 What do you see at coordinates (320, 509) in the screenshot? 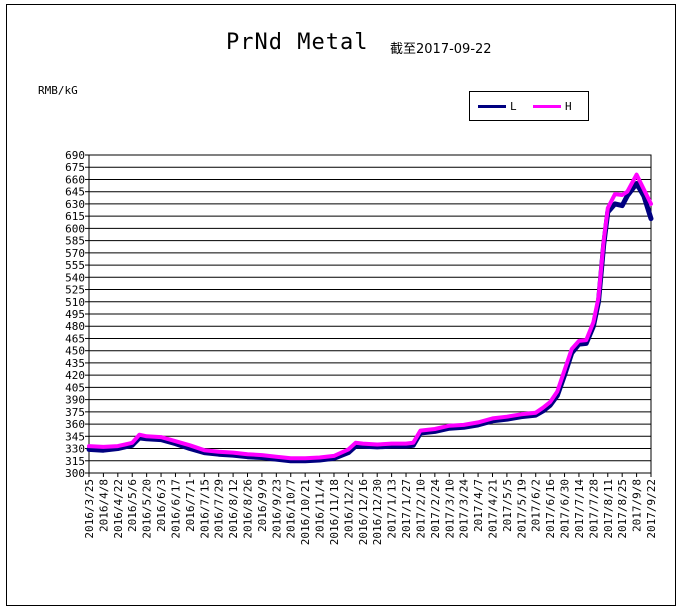
I see `x-tick-label: 2016/11/4` at bounding box center [320, 509].